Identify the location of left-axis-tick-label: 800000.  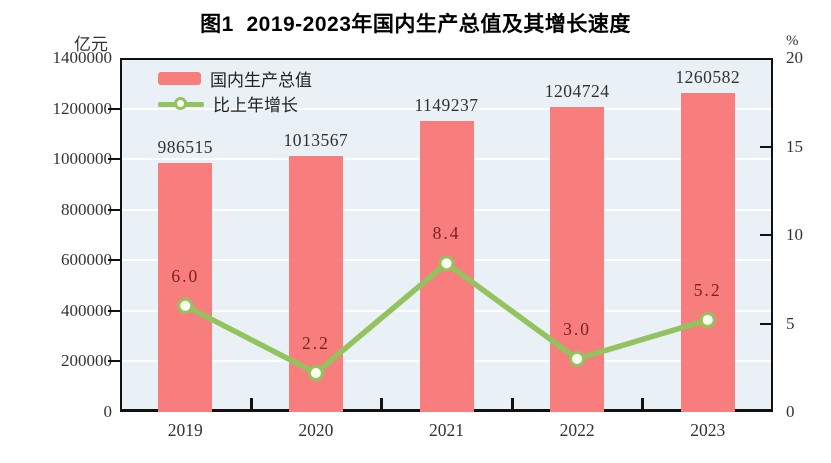
(86, 209).